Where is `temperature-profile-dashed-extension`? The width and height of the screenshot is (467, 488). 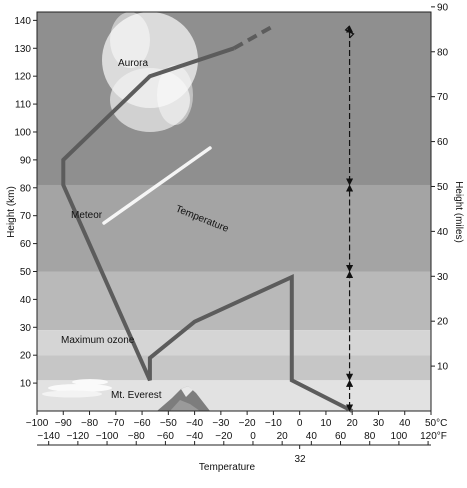 temperature-profile-dashed-extension is located at coordinates (254, 37).